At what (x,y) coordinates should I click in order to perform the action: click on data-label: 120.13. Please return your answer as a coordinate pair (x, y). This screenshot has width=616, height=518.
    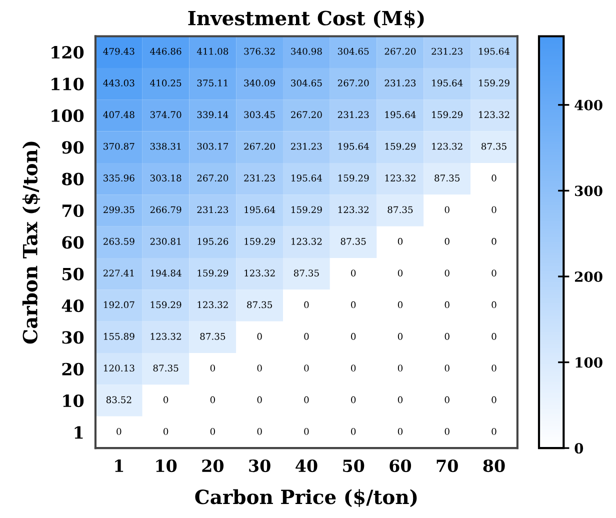
    Looking at the image, I should click on (119, 368).